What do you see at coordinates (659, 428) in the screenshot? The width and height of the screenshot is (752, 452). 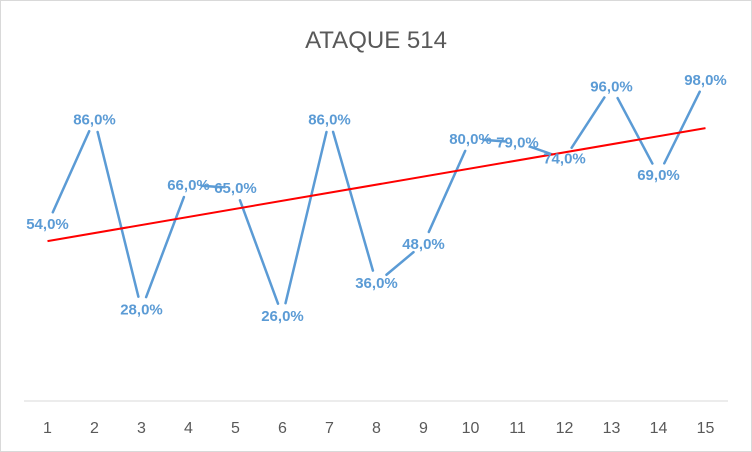 I see `x-tick-label: 14` at bounding box center [659, 428].